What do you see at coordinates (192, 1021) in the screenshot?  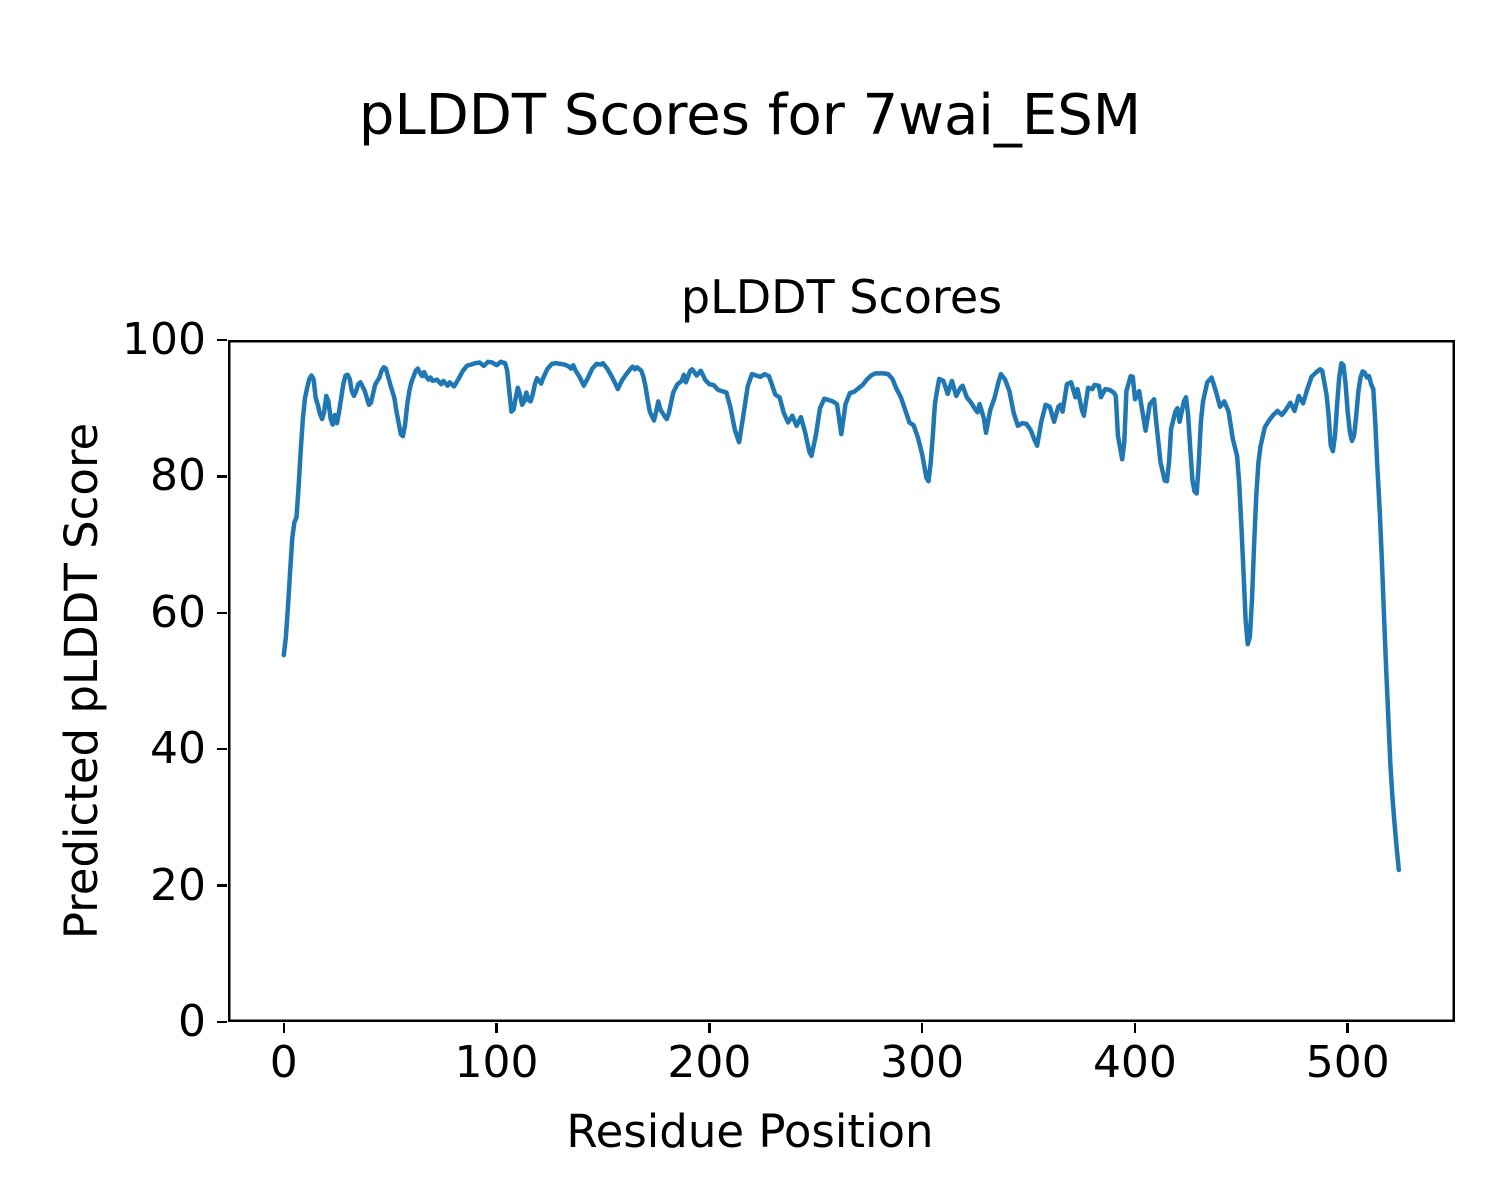 I see `y-tick-label: 0` at bounding box center [192, 1021].